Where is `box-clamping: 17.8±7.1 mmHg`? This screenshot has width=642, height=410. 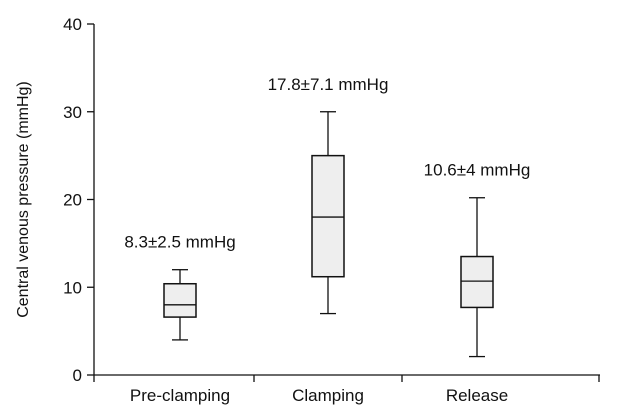
box-clamping: 17.8±7.1 mmHg is located at coordinates (328, 195).